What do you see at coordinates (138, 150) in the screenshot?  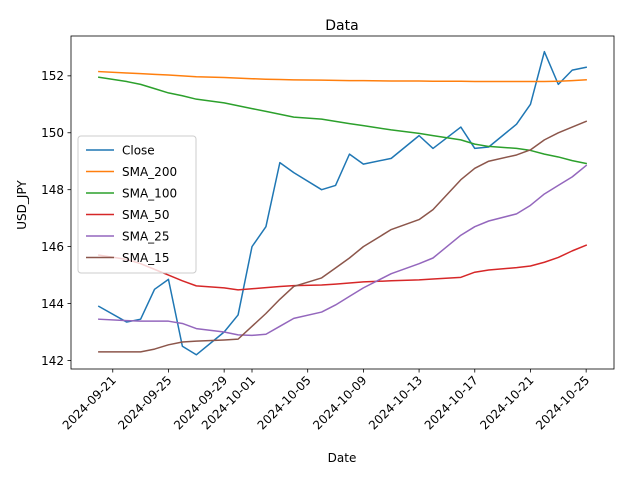 I see `legend-label: Close` at bounding box center [138, 150].